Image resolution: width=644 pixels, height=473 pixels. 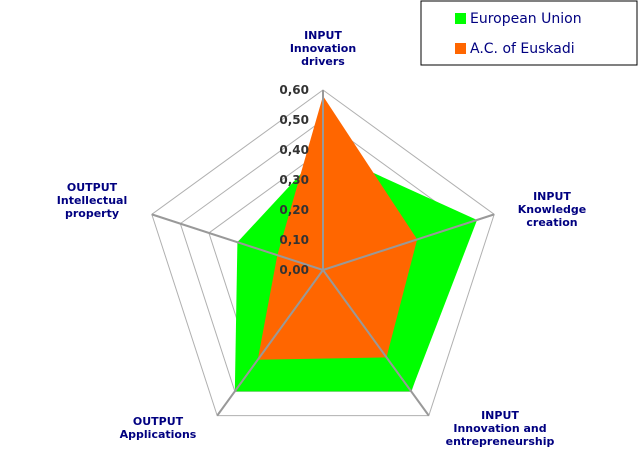 I want to click on legend-label: European Union, so click(x=526, y=19).